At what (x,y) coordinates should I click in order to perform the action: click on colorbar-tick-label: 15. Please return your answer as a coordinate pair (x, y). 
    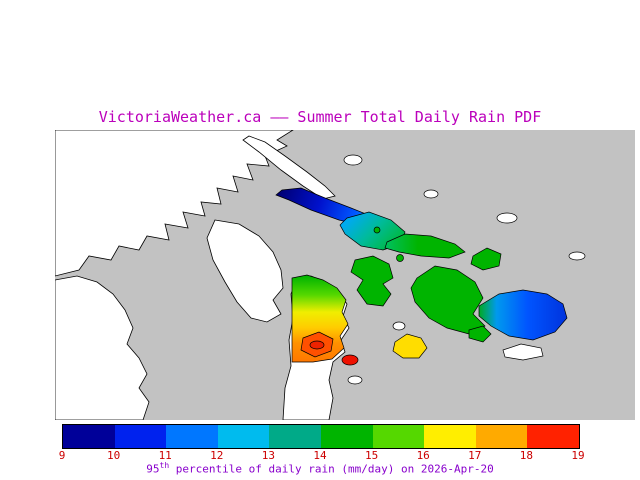
    Looking at the image, I should click on (371, 455).